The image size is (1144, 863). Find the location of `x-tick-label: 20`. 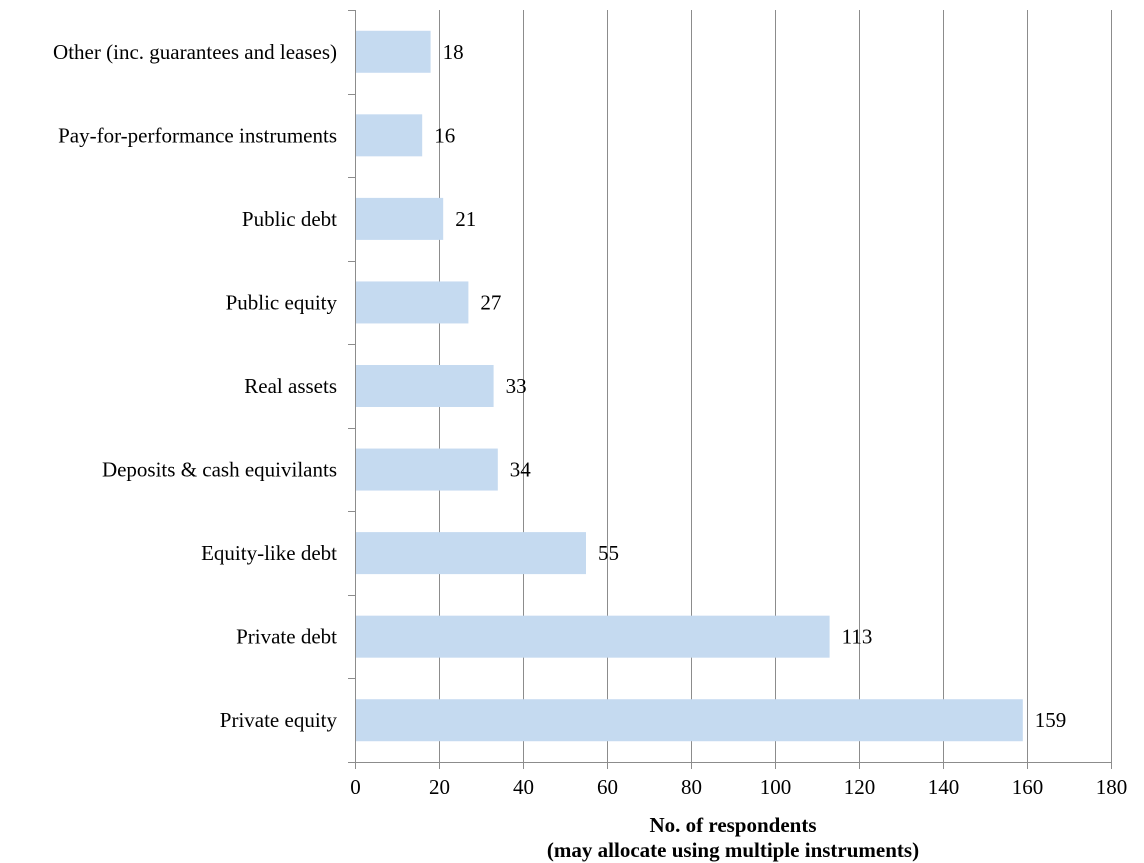

x-tick-label: 20 is located at coordinates (439, 787).